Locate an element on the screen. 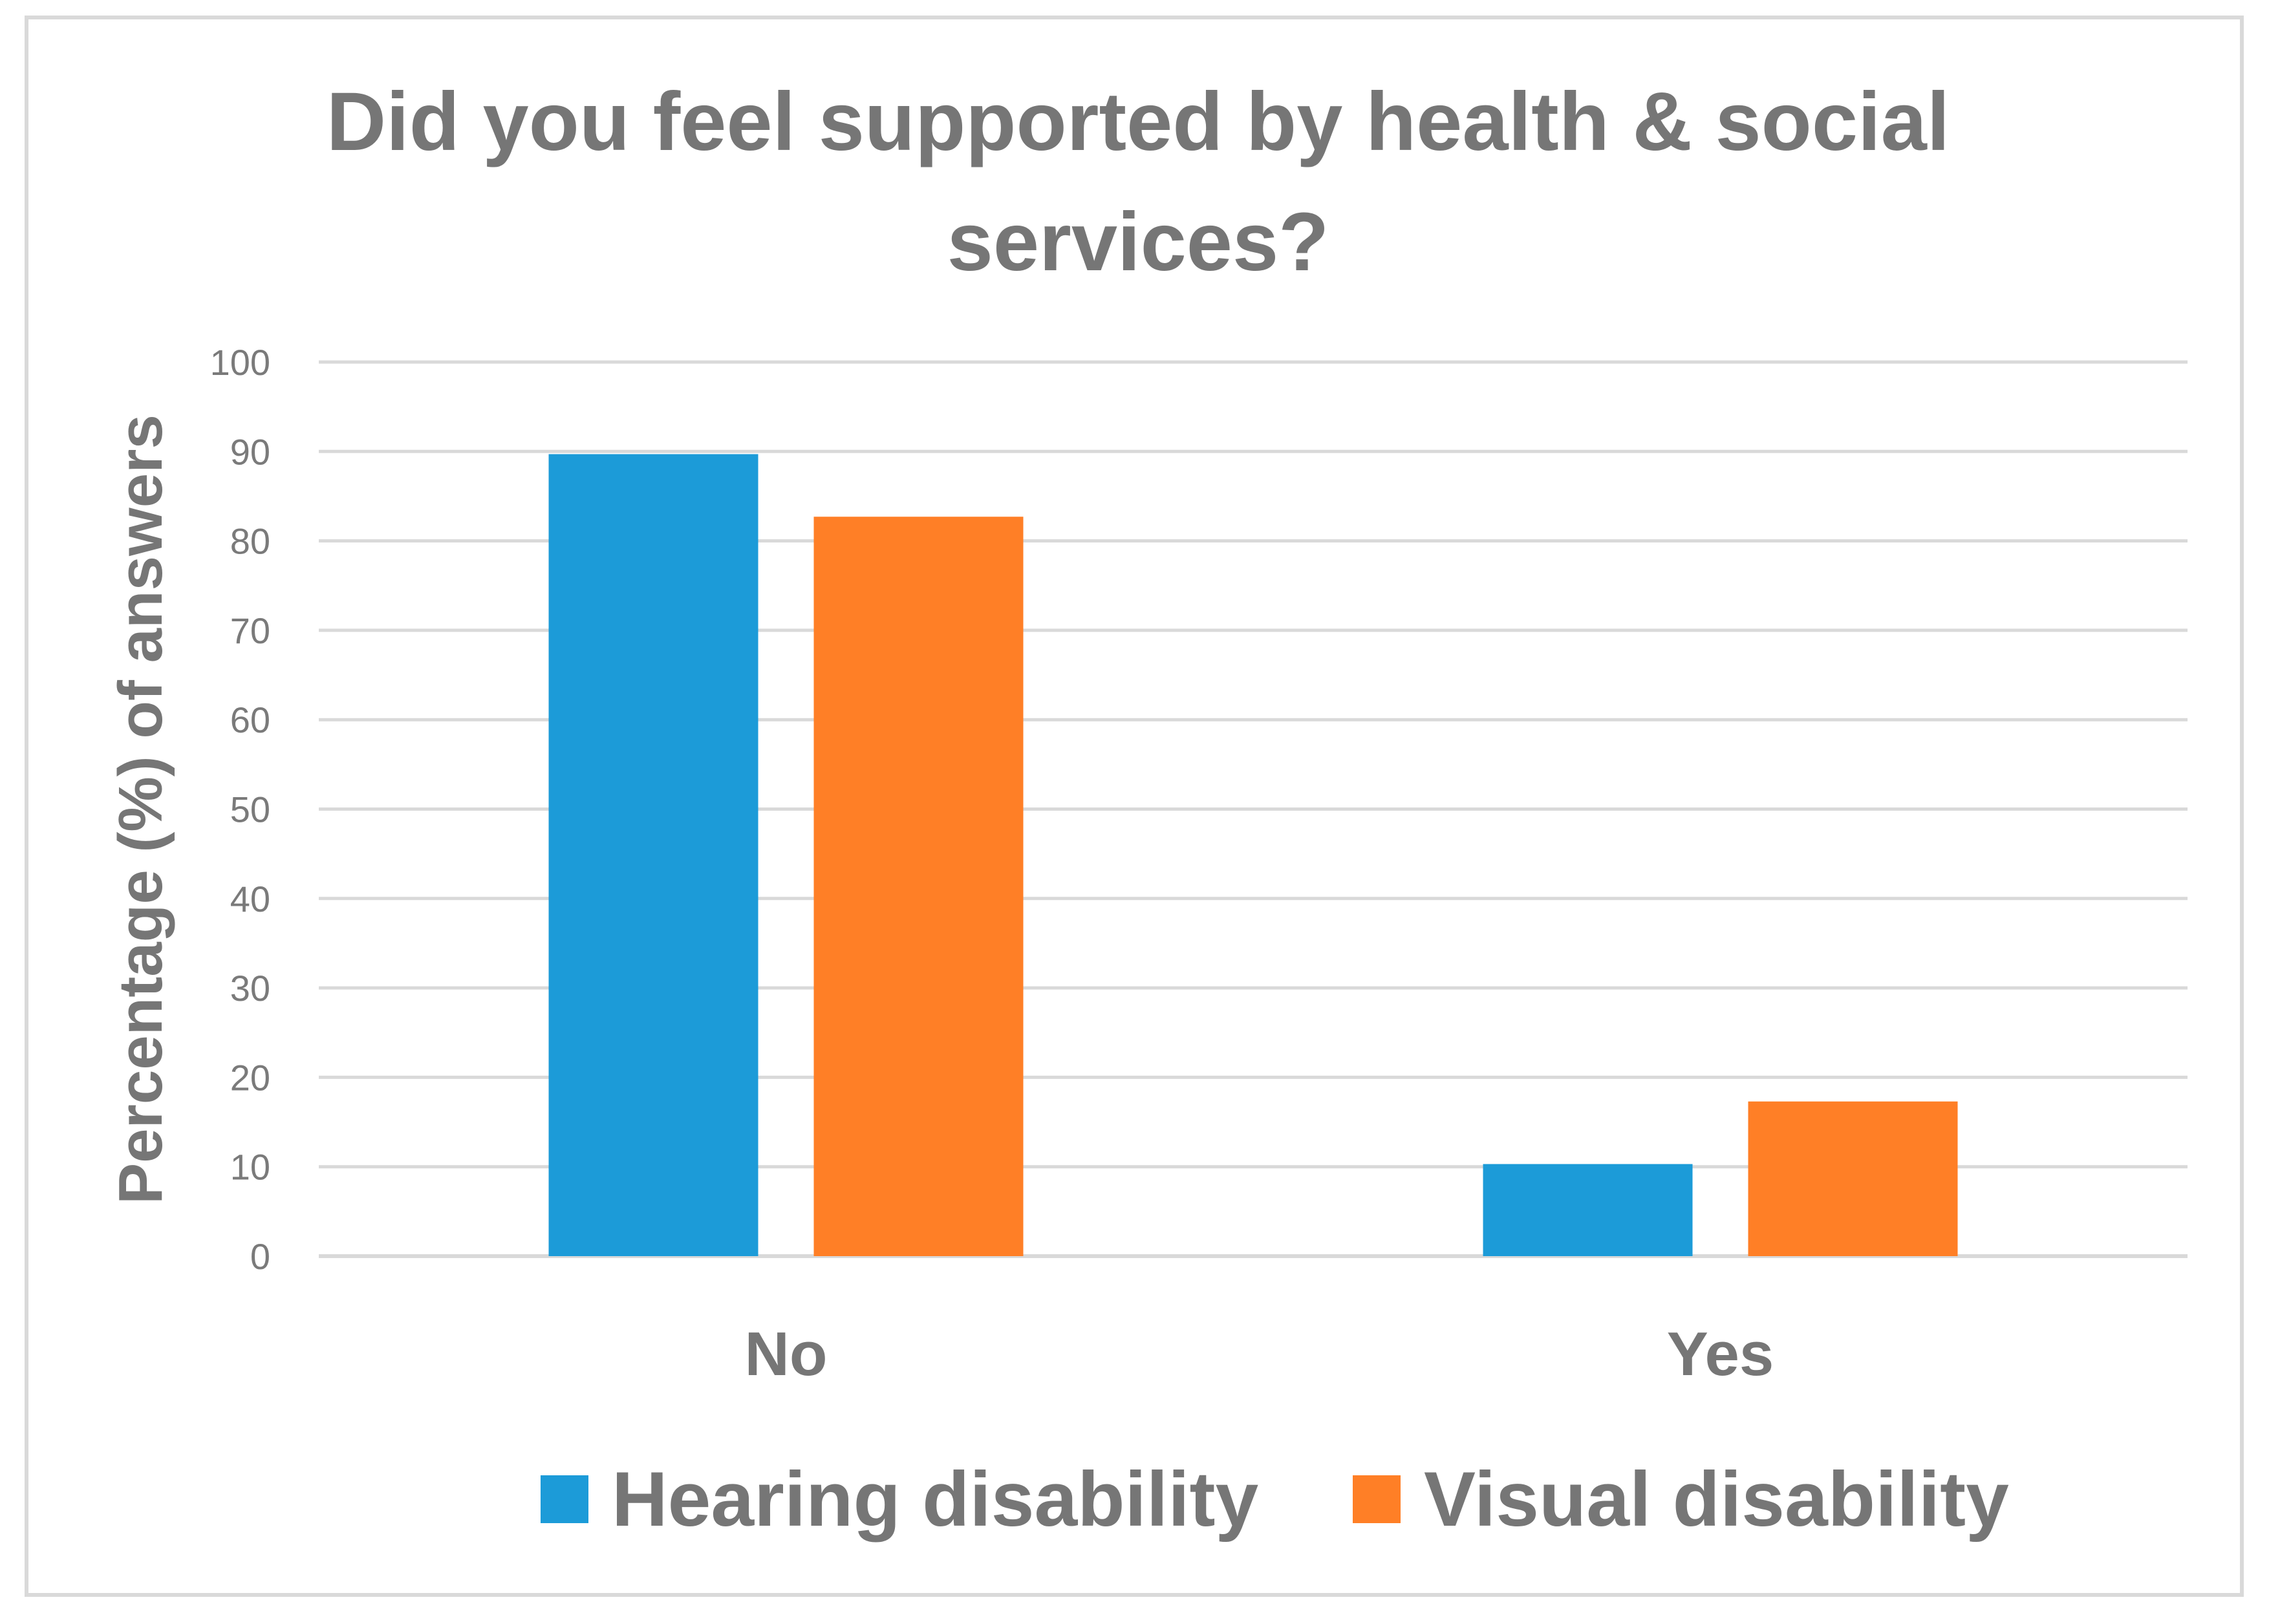  bar-no-visual-disability is located at coordinates (918, 886).